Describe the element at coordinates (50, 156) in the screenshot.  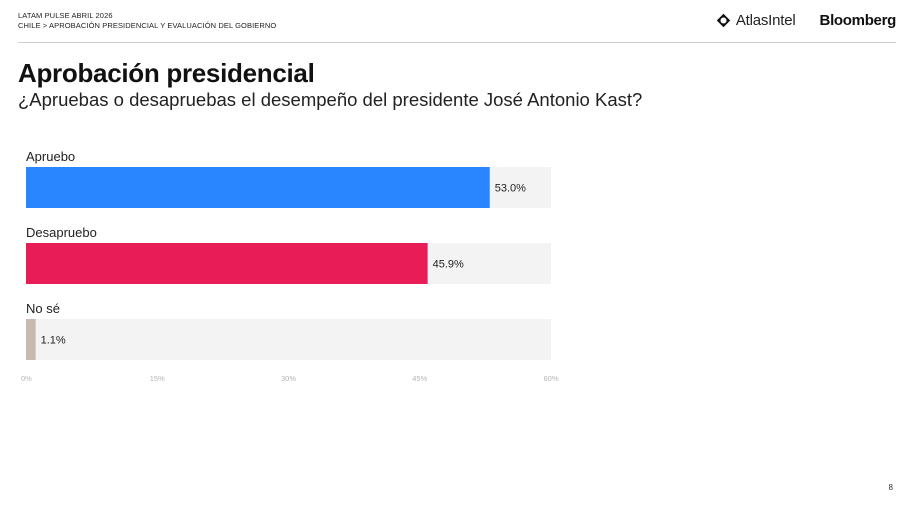
I see `category-label-apruebo: Apruebo` at that location.